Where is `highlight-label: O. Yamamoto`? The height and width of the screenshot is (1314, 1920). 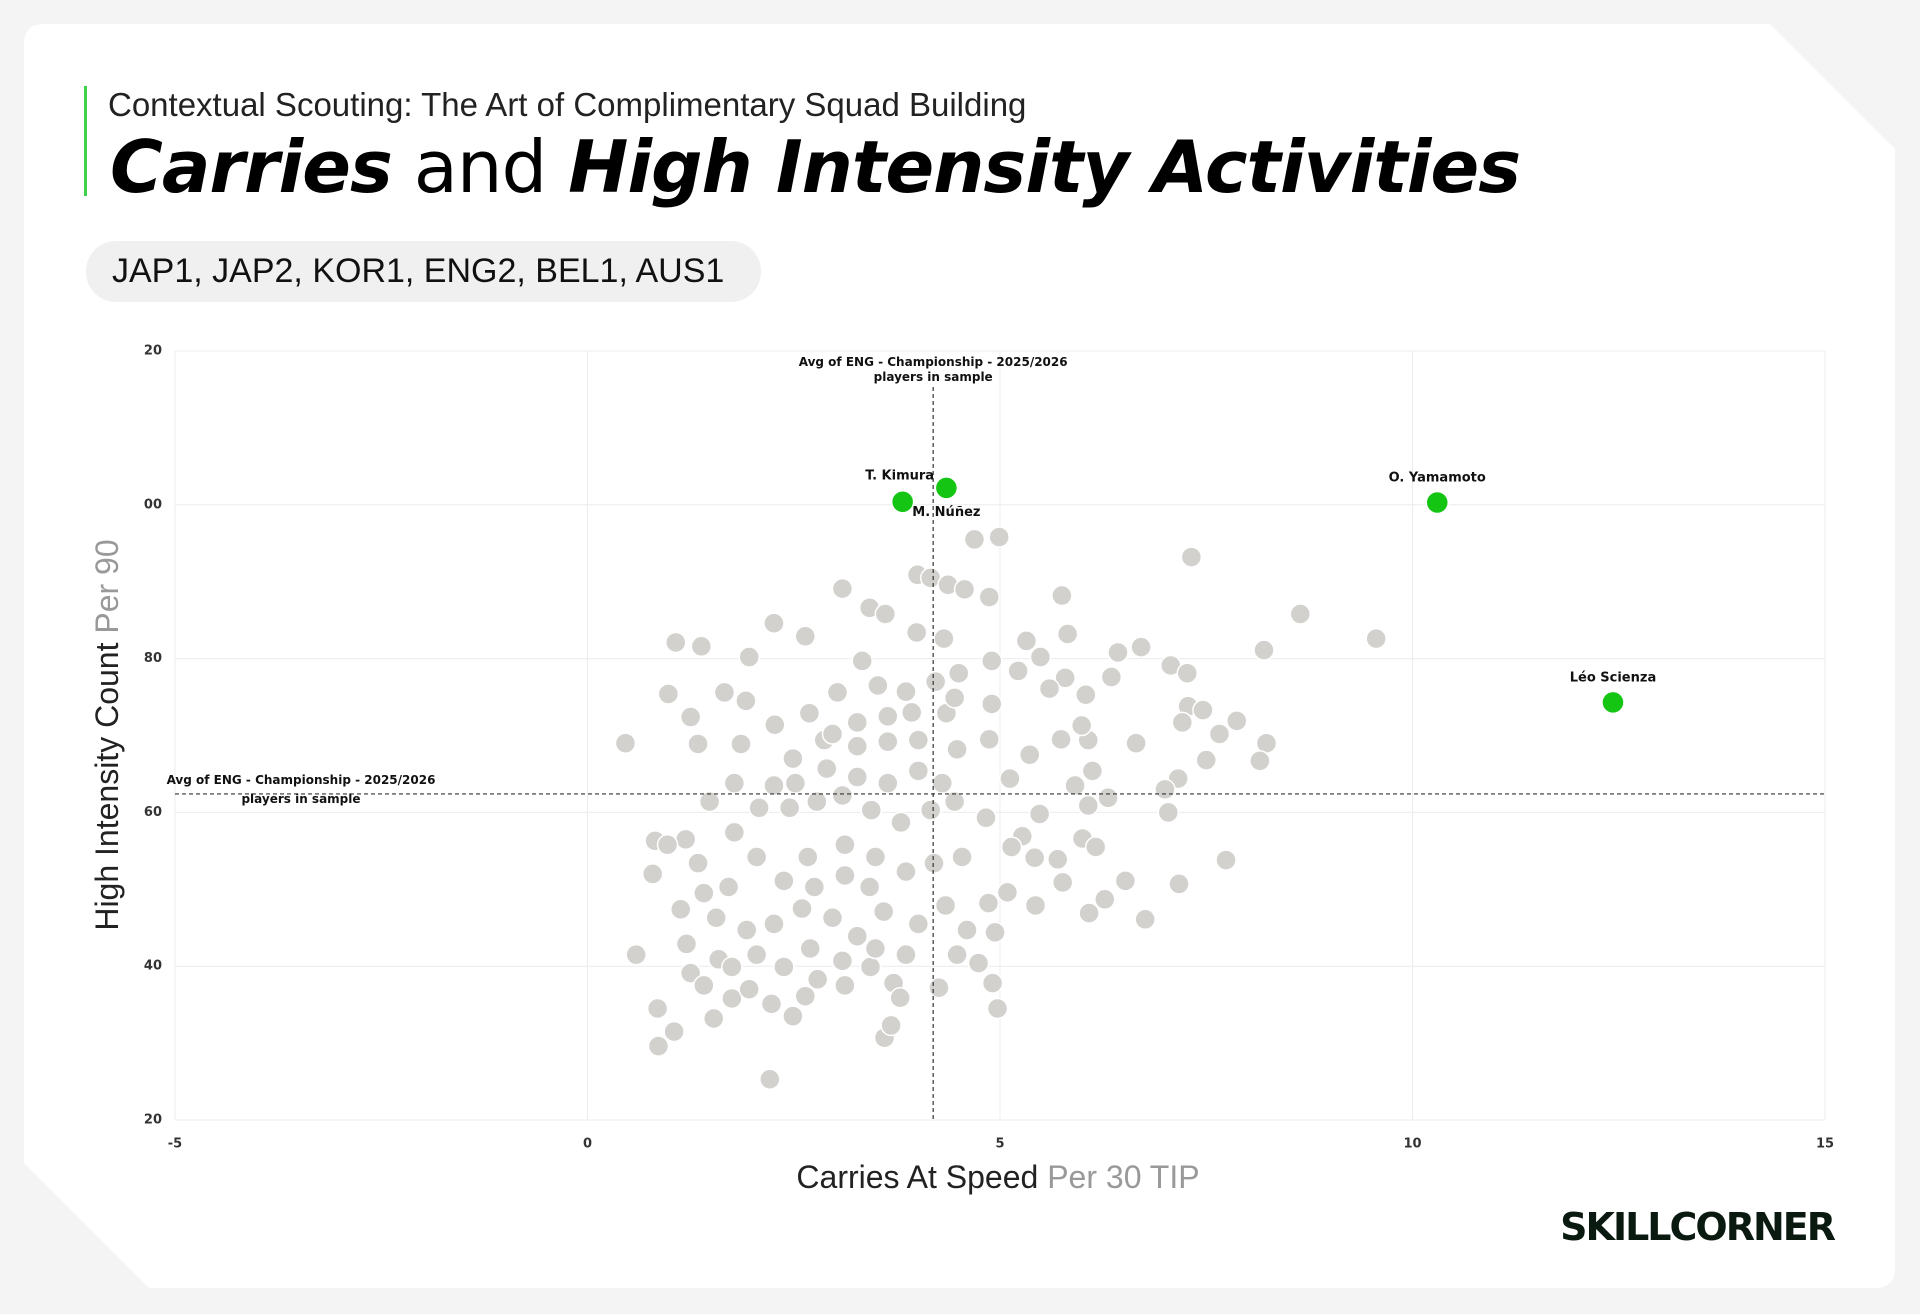 highlight-label: O. Yamamoto is located at coordinates (1437, 477).